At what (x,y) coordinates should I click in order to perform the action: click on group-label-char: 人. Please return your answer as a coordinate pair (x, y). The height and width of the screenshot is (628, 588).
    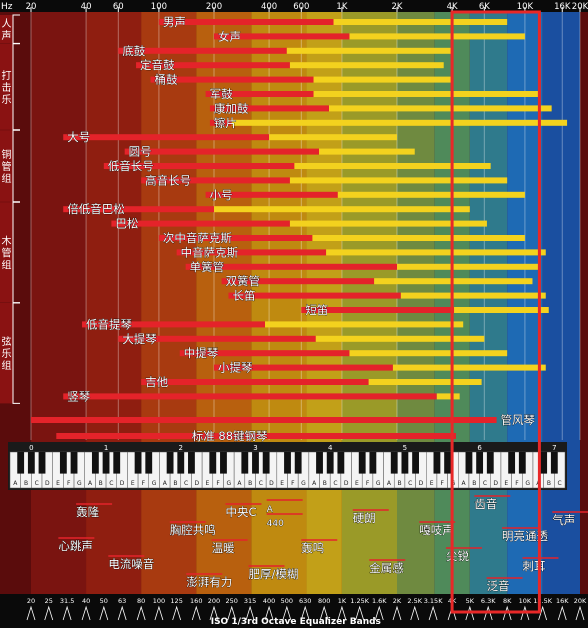
    Looking at the image, I should click on (7, 24).